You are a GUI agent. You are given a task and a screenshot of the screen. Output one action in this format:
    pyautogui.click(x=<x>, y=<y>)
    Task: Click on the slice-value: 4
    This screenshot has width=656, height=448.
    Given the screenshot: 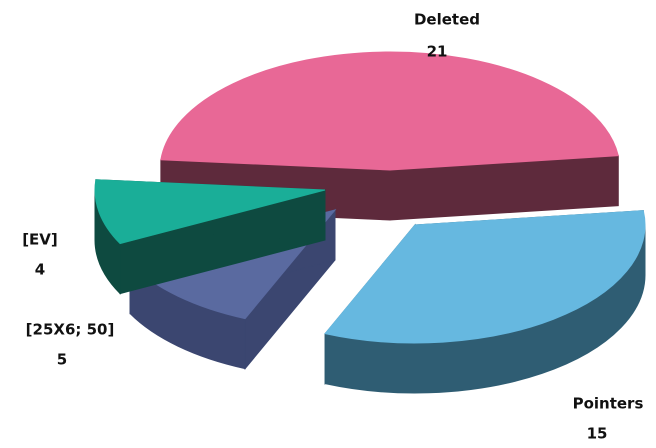 What is the action you would take?
    pyautogui.click(x=40, y=270)
    